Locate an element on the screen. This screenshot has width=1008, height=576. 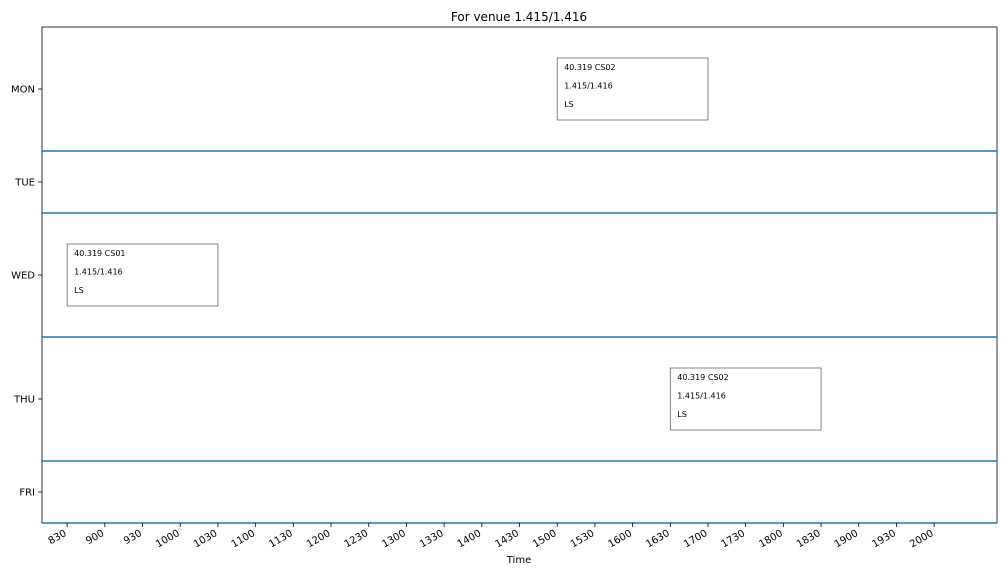
x-tick-label: 1830 is located at coordinates (809, 539).